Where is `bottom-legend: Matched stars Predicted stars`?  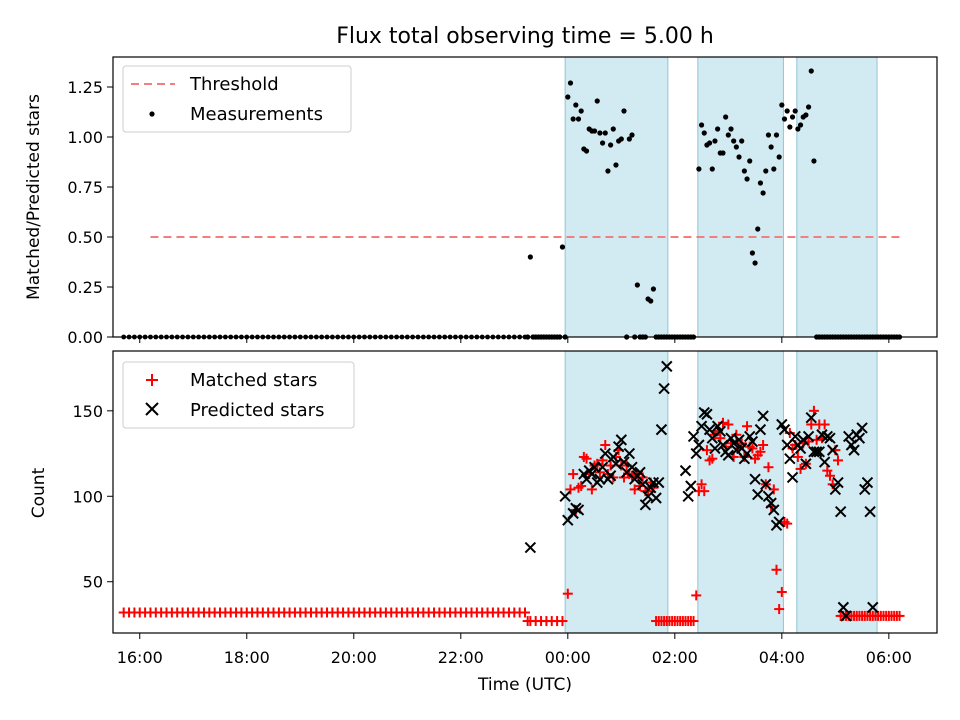 bottom-legend: Matched stars Predicted stars is located at coordinates (238, 395).